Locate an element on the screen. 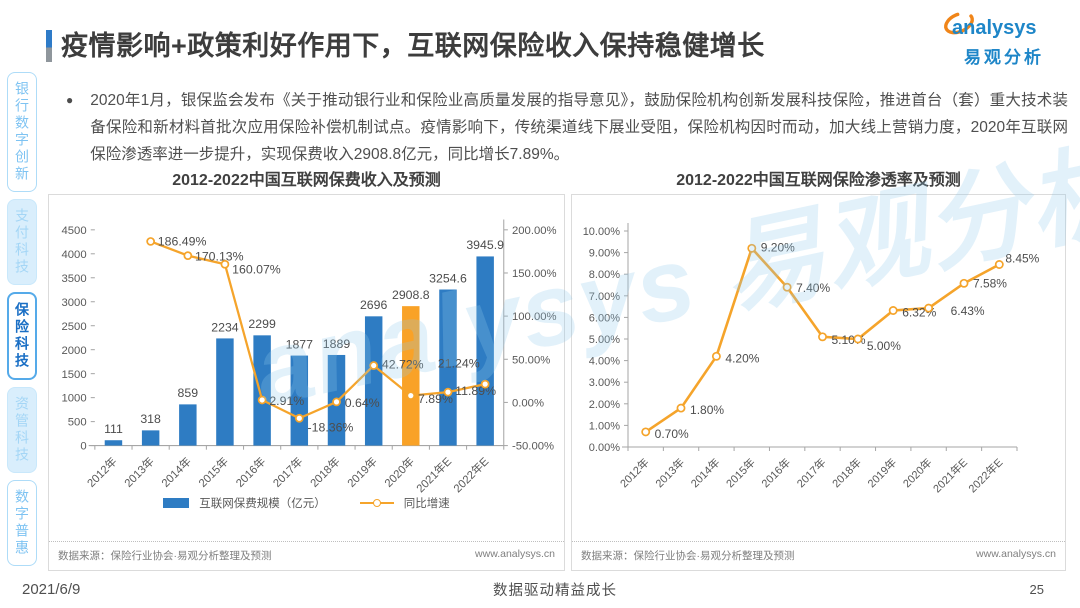  svg-text: 0.70% is located at coordinates (672, 434).